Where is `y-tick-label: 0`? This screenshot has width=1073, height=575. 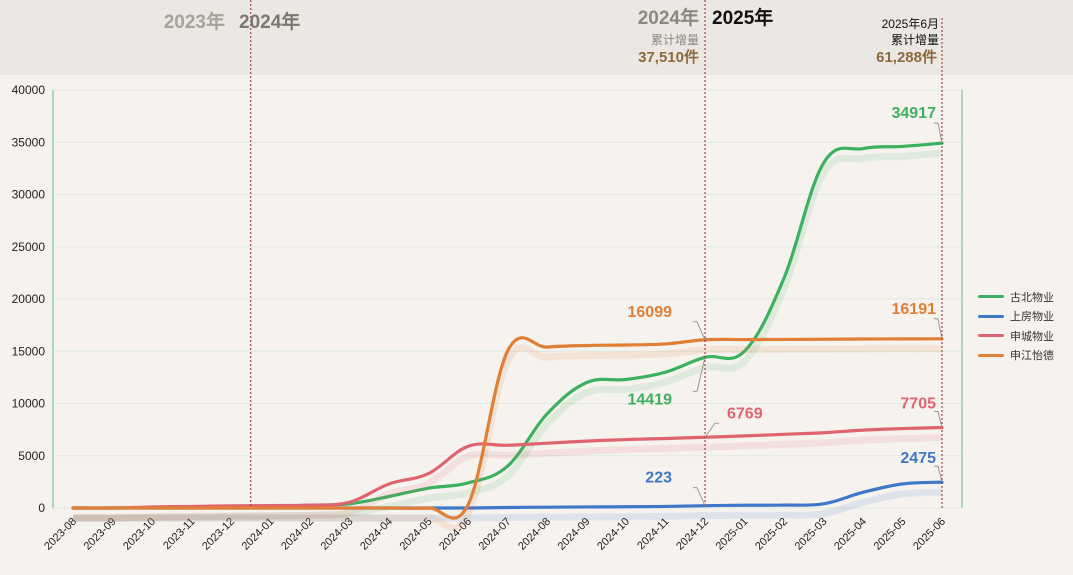
y-tick-label: 0 is located at coordinates (41, 508).